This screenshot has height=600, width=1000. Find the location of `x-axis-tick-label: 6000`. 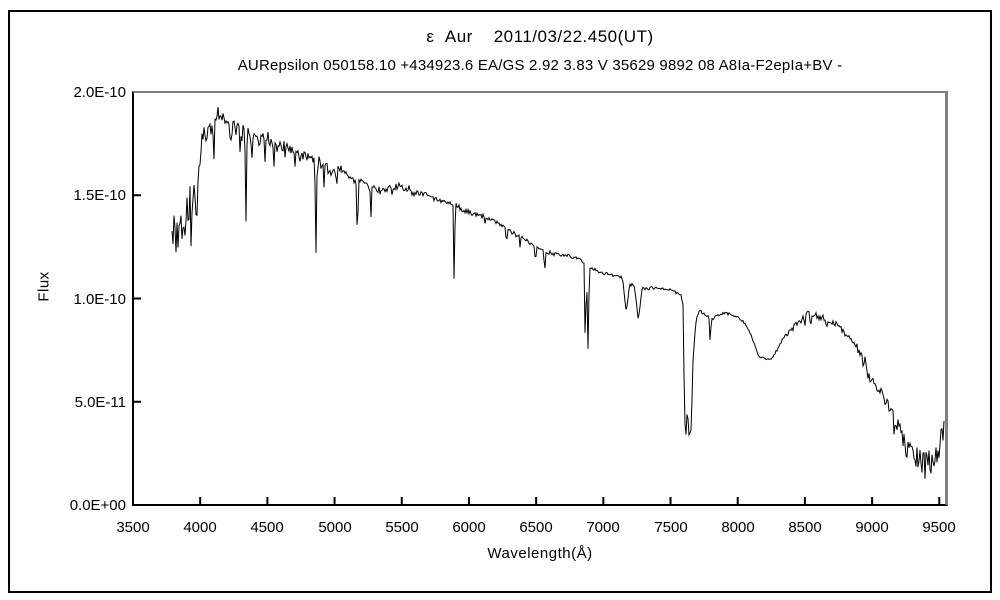

x-axis-tick-label: 6000 is located at coordinates (469, 527).